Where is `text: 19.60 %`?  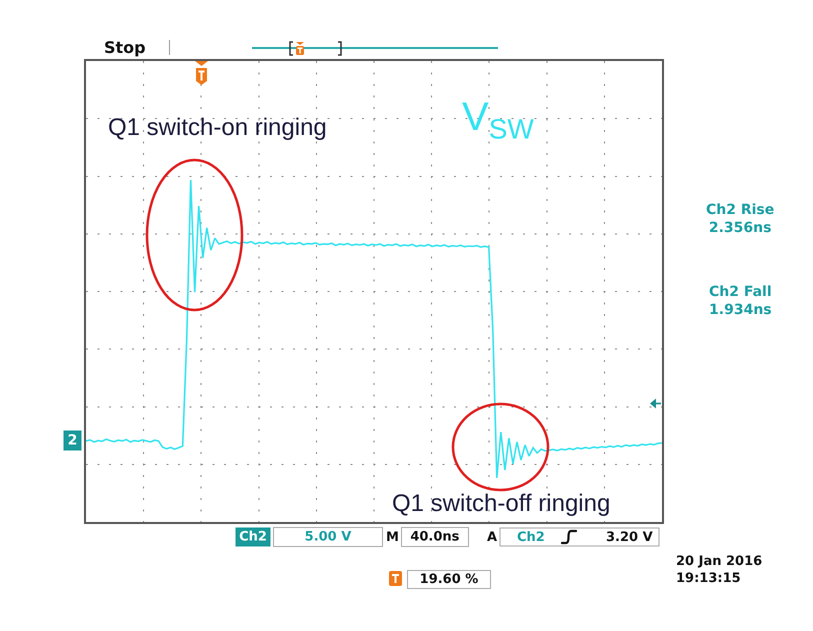 text: 19.60 % is located at coordinates (449, 579).